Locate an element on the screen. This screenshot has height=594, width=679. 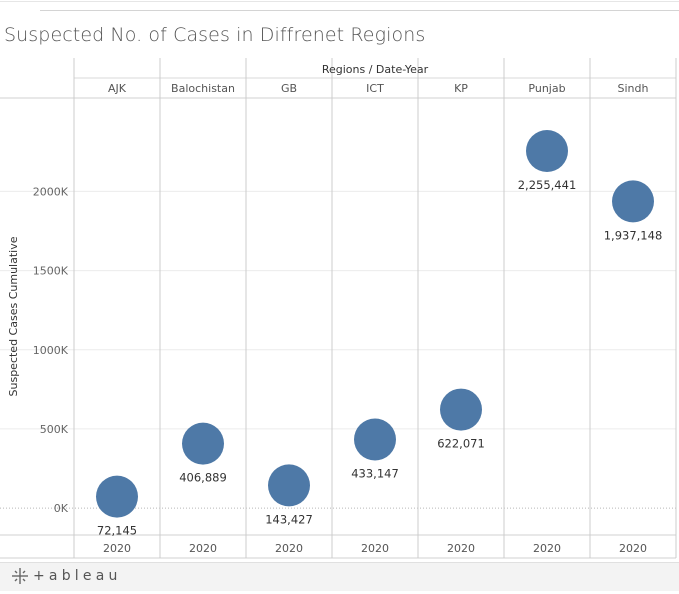
region-header-kp: KP is located at coordinates (461, 88).